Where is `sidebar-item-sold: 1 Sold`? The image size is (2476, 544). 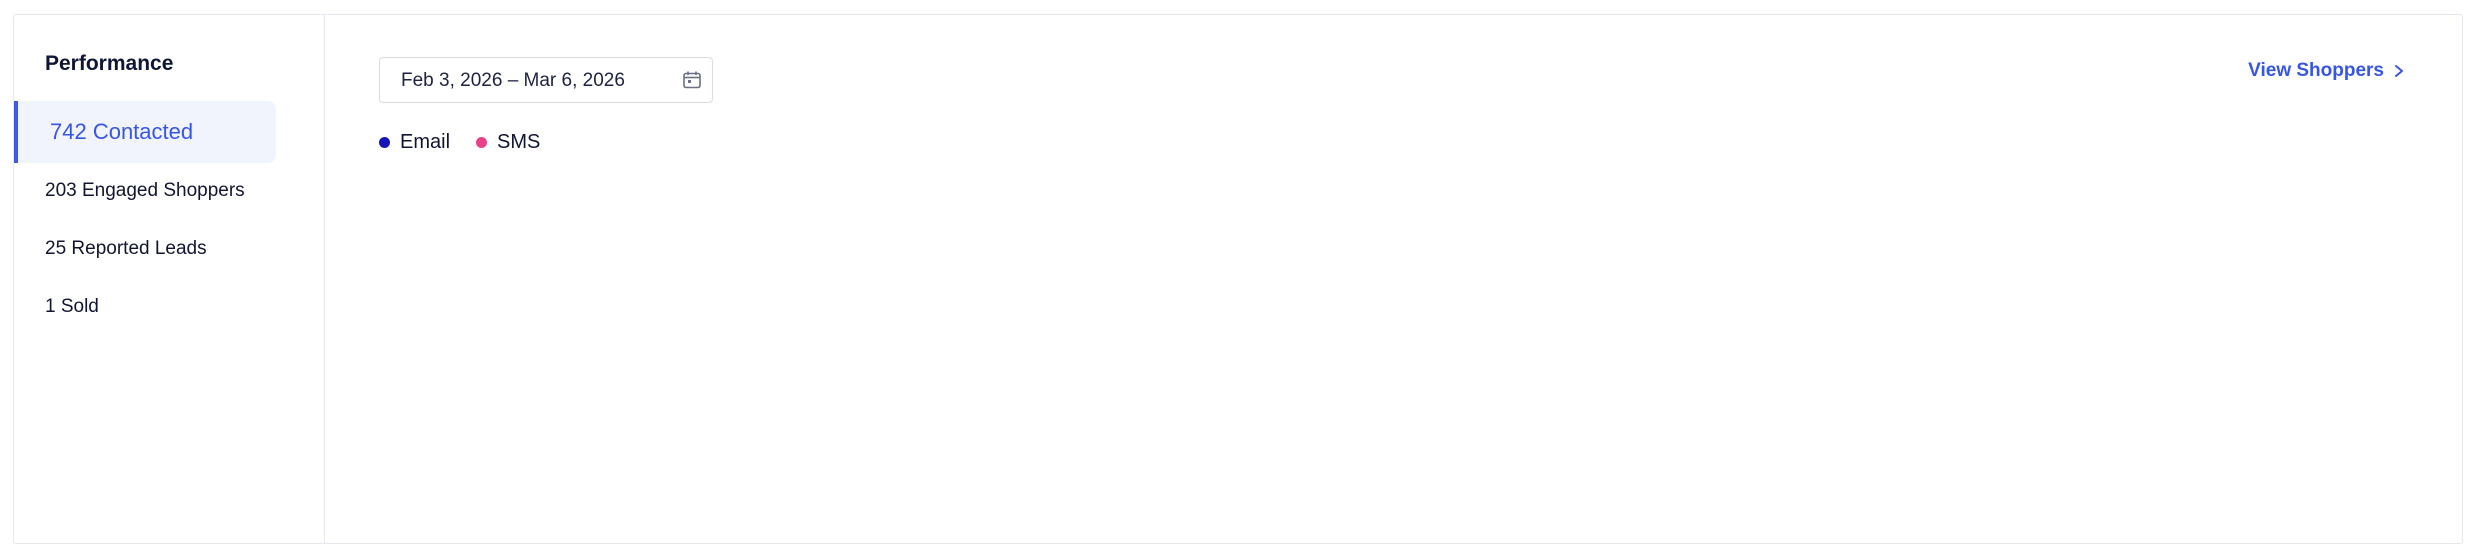 sidebar-item-sold: 1 Sold is located at coordinates (72, 306).